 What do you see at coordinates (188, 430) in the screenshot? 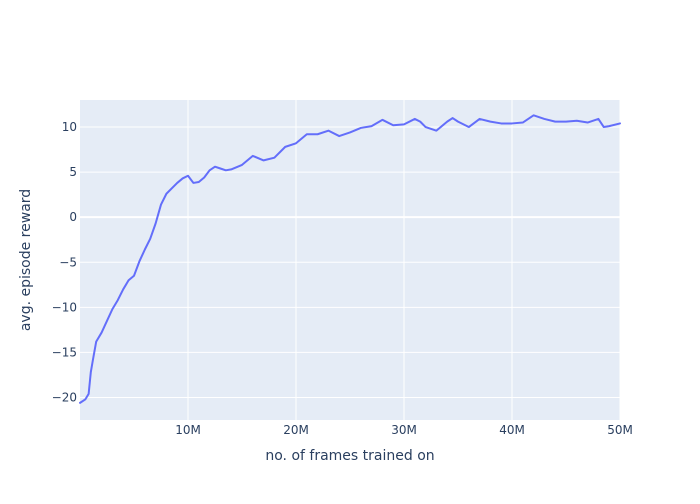
I see `x-tick-label: 10M` at bounding box center [188, 430].